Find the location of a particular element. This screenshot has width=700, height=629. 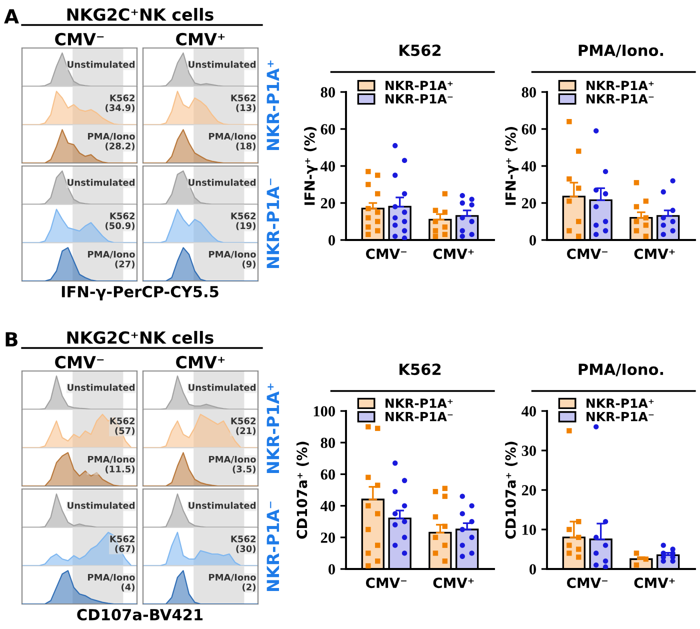

annotation: K562 (50.9) is located at coordinates (120, 221).